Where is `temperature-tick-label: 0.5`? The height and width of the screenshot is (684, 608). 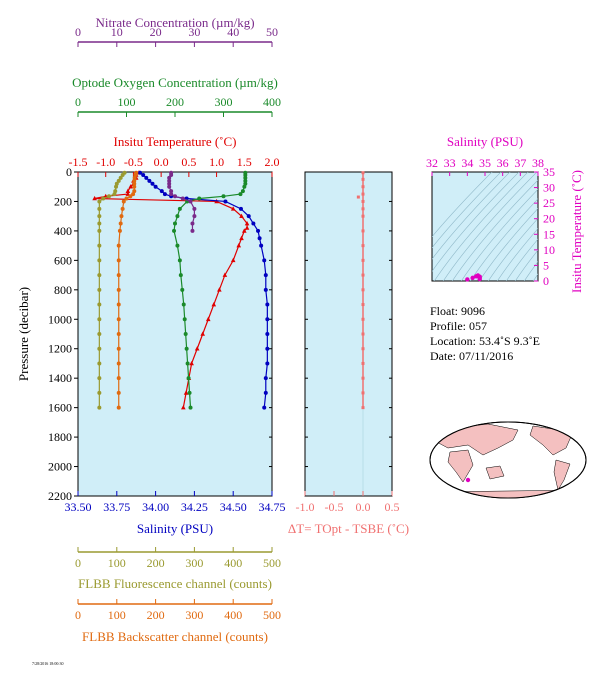
temperature-tick-label: 0.5 is located at coordinates (188, 162).